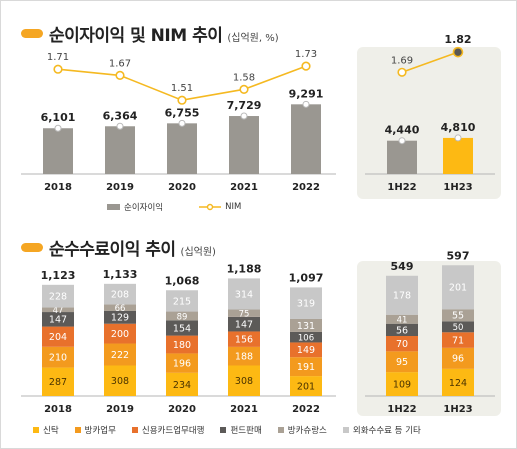 Image resolution: width=517 pixels, height=449 pixels. Describe the element at coordinates (182, 317) in the screenshot. I see `fee-segment-value-label: 89` at that location.